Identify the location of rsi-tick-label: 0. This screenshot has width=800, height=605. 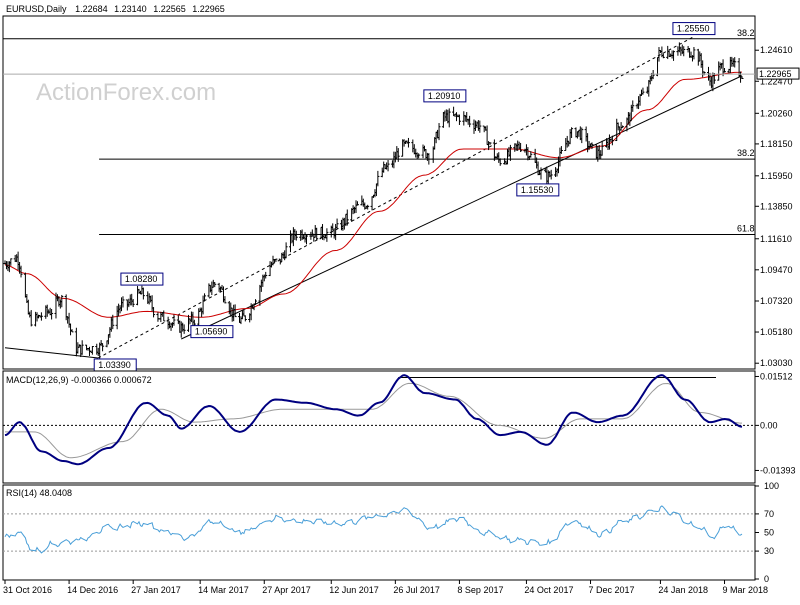
(766, 579).